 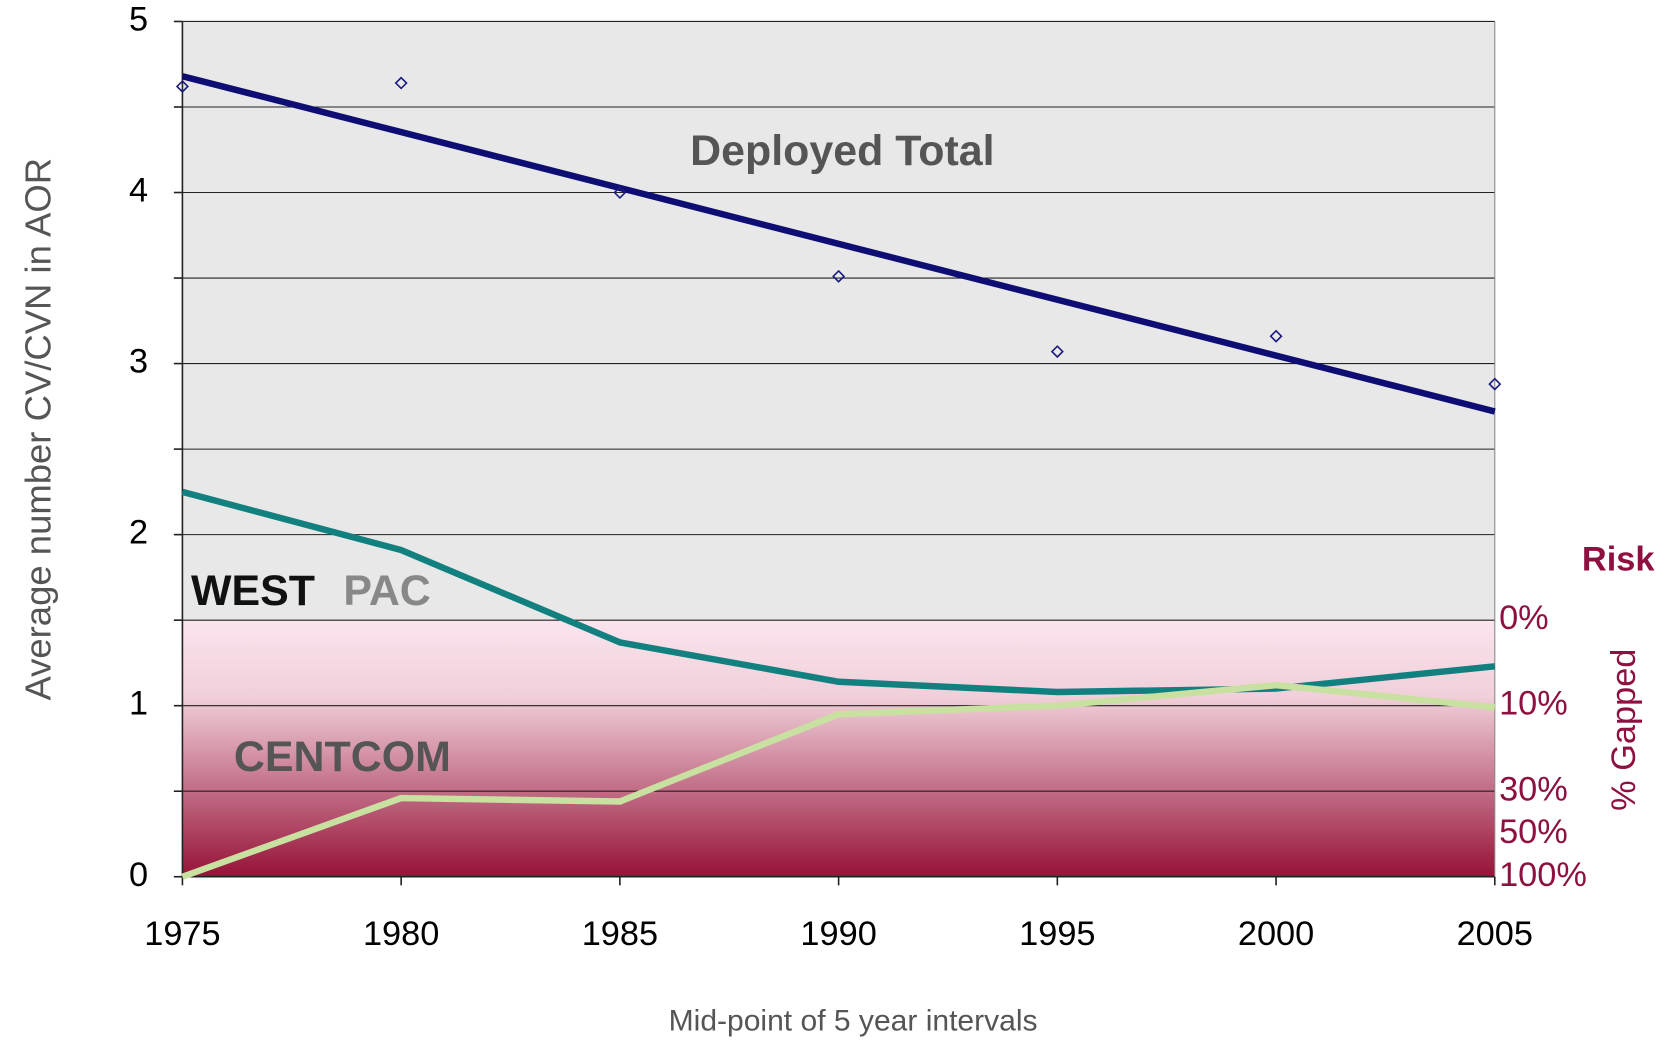 I want to click on y-tick-label: 4, so click(x=138, y=191).